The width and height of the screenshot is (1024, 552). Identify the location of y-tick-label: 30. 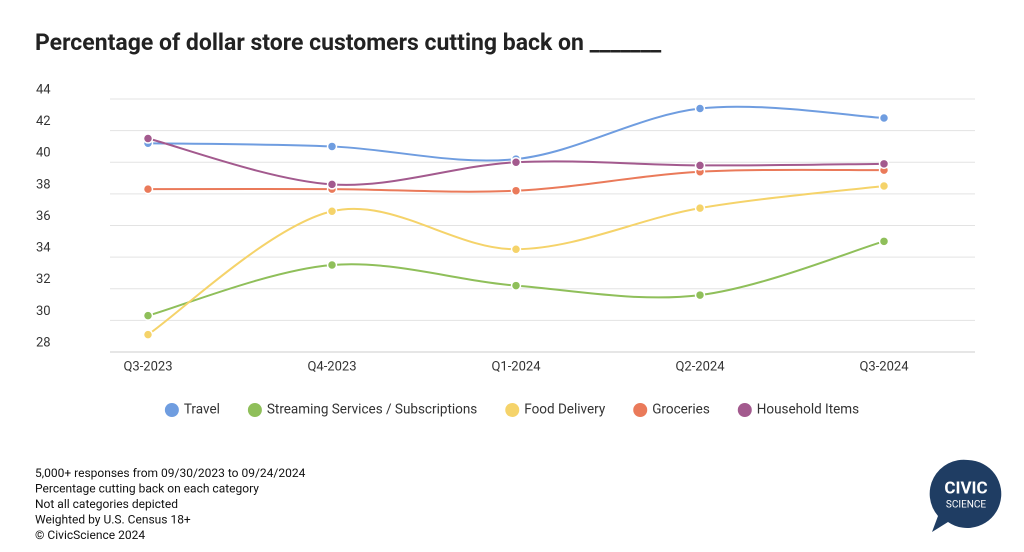
(43, 311).